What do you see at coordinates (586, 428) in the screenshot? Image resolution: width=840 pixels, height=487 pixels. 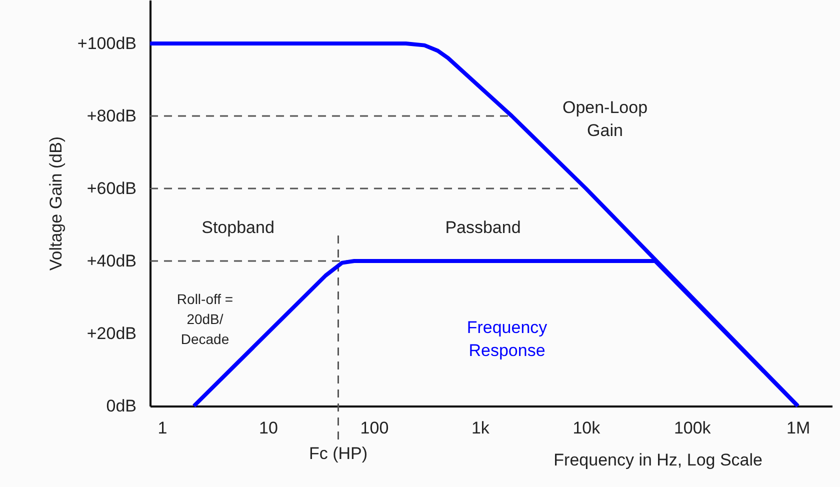 I see `x-tick-label: 10k` at bounding box center [586, 428].